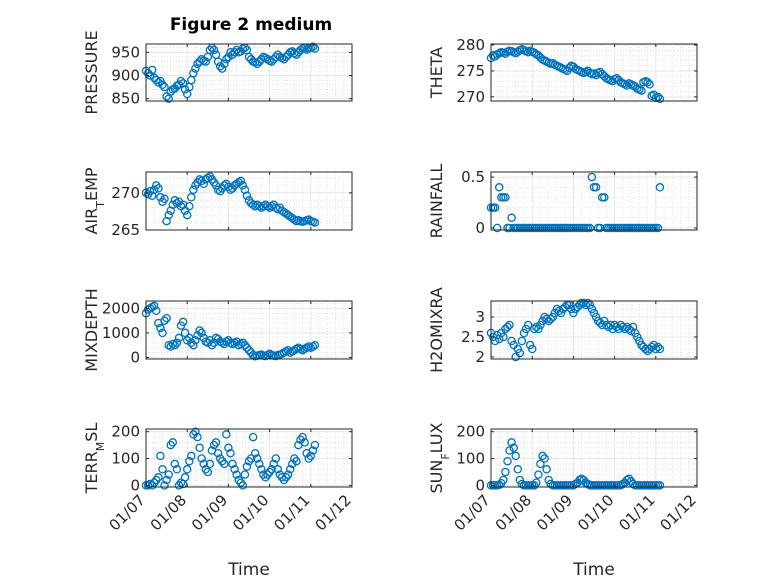 Image resolution: width=778 pixels, height=583 pixels. I want to click on y-tick-label: 950, so click(125, 52).